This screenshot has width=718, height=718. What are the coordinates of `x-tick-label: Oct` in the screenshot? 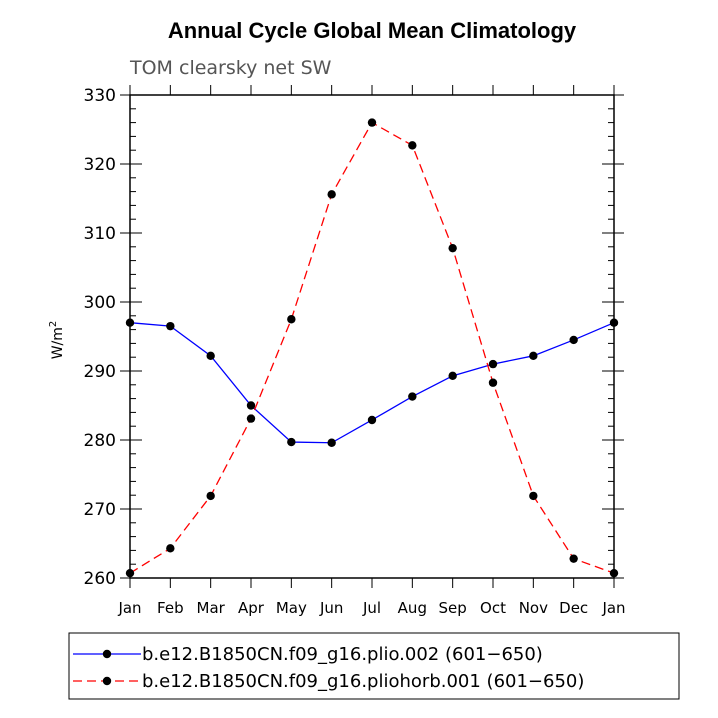 It's located at (493, 608).